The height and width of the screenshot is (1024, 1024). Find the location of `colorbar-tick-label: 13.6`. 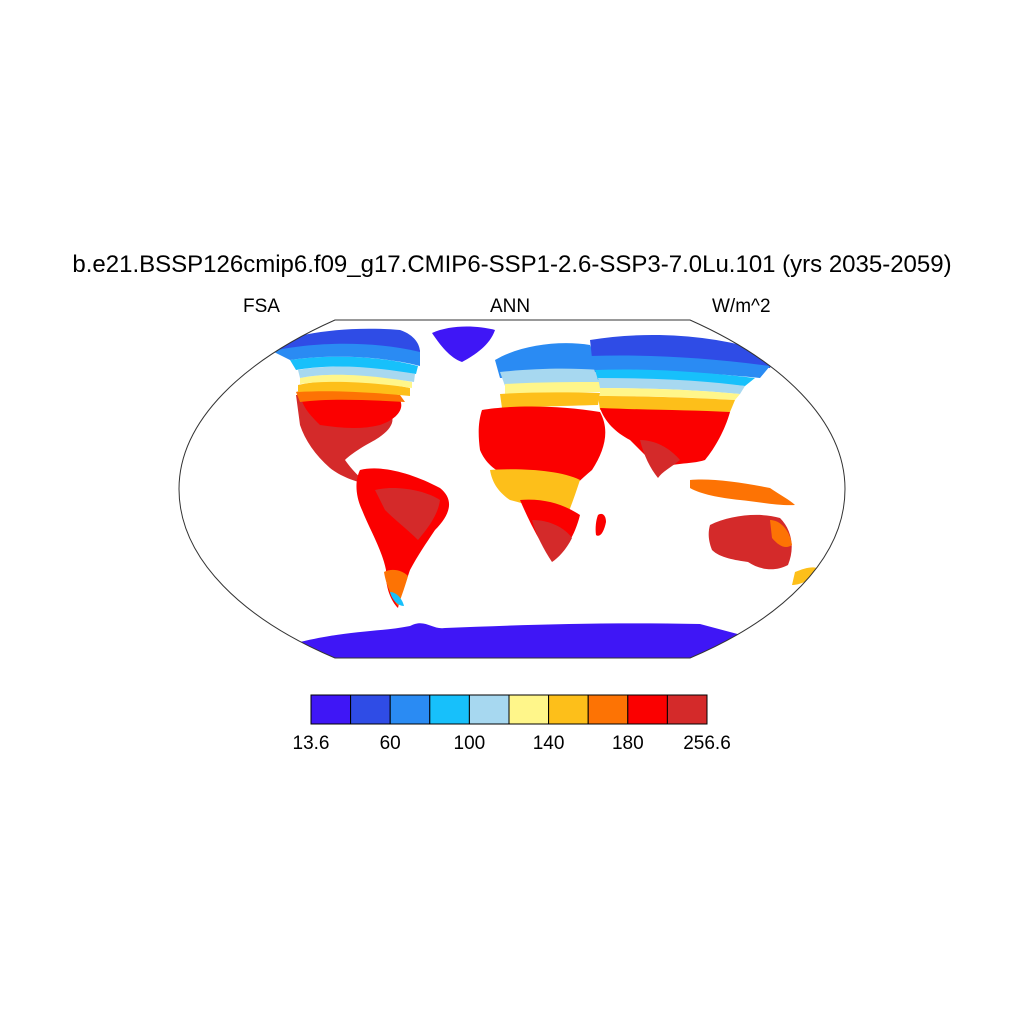

colorbar-tick-label: 13.6 is located at coordinates (311, 743).